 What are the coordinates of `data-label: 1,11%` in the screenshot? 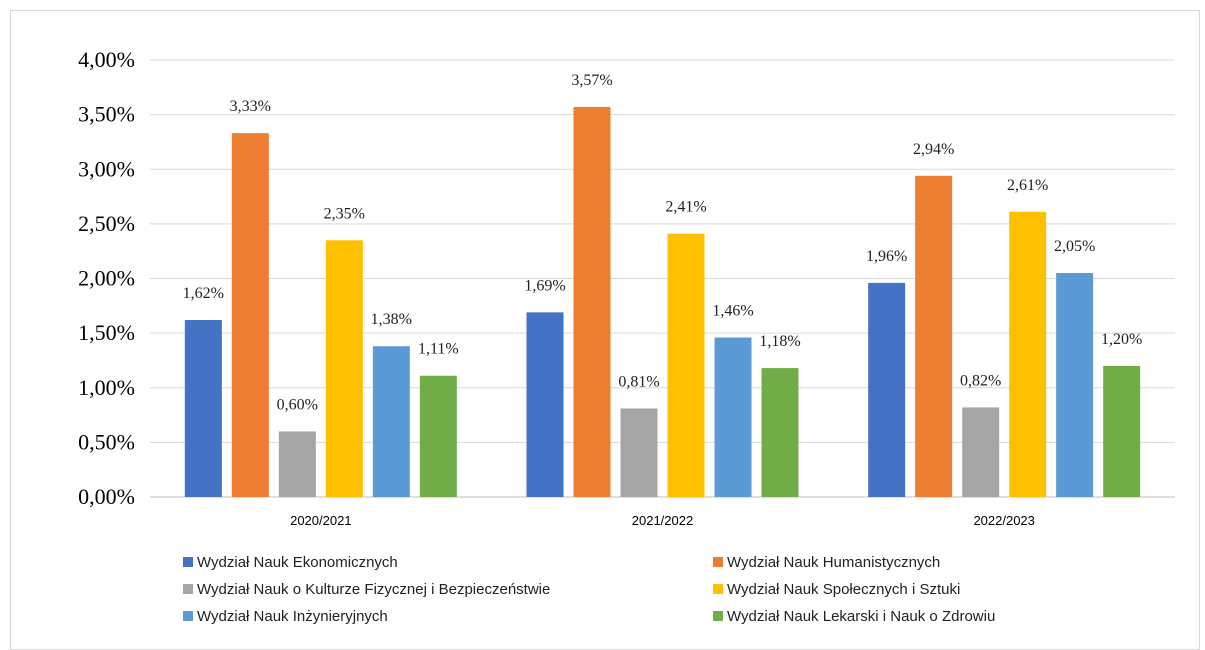 It's located at (438, 349).